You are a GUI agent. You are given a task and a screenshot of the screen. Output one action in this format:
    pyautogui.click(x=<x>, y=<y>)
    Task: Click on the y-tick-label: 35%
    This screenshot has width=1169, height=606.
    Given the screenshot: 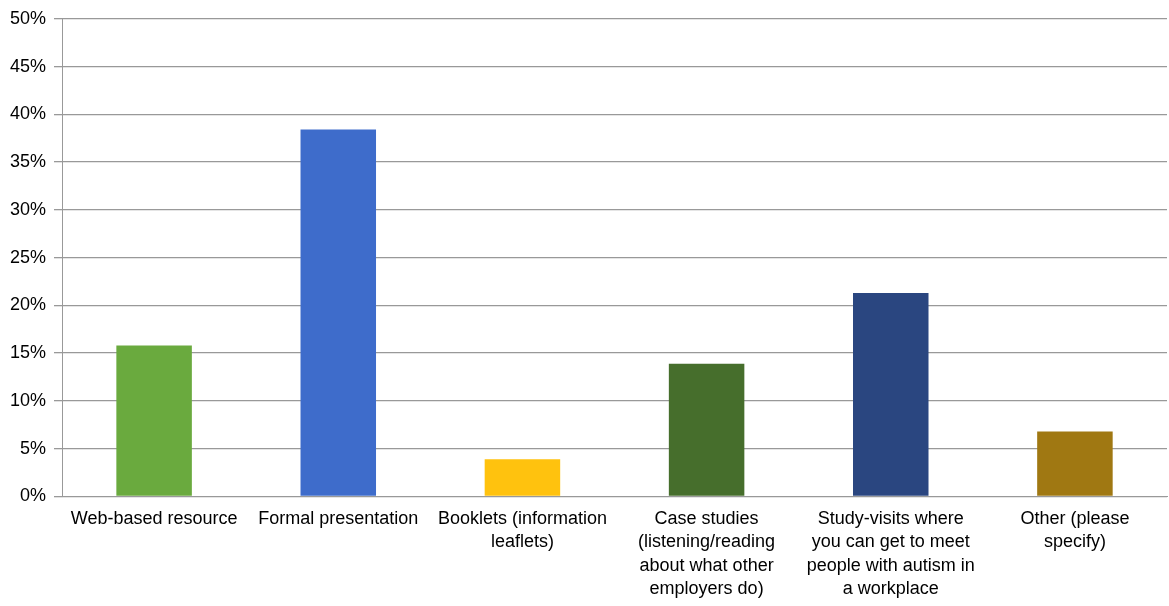 What is the action you would take?
    pyautogui.click(x=28, y=161)
    